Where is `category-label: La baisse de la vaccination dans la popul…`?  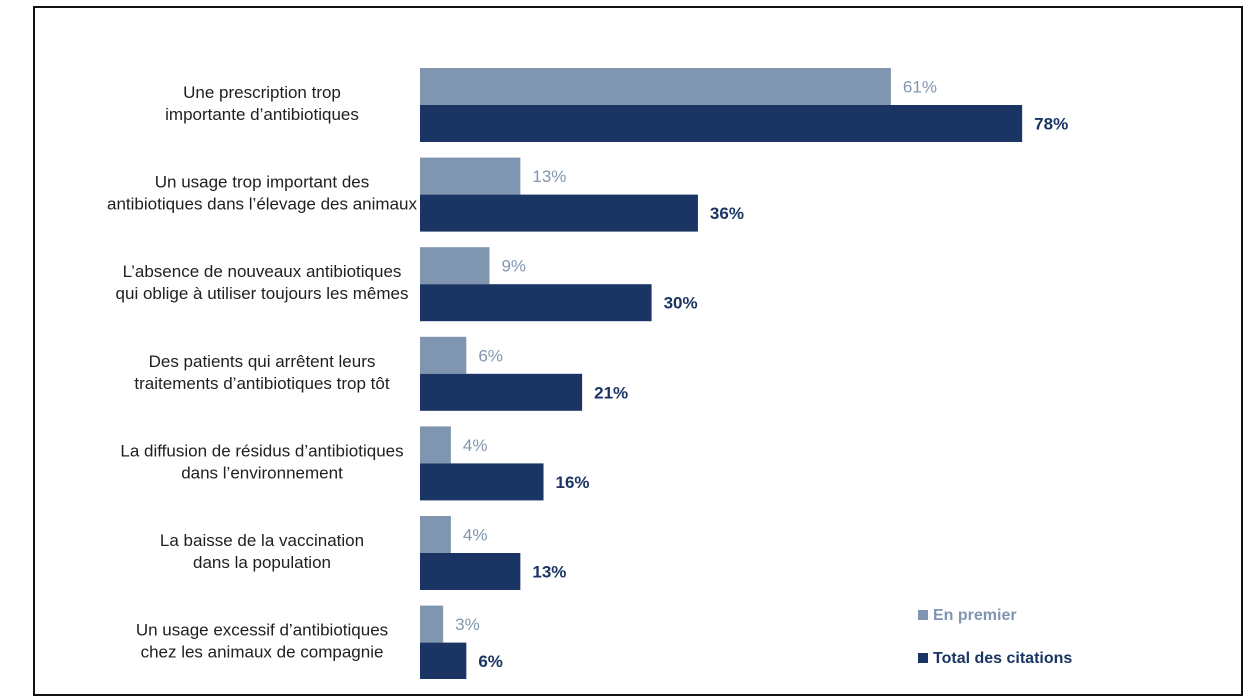
category-label: La baisse de la vaccination dans la popul… is located at coordinates (262, 551).